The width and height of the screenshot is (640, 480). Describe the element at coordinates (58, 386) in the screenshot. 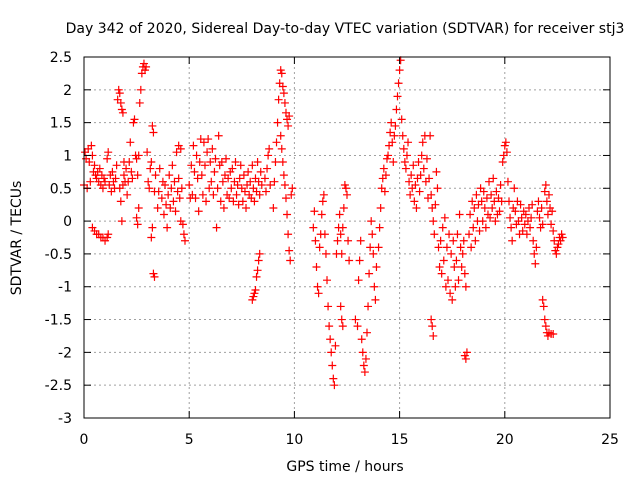

I see `y-tick-label: -2.5` at that location.